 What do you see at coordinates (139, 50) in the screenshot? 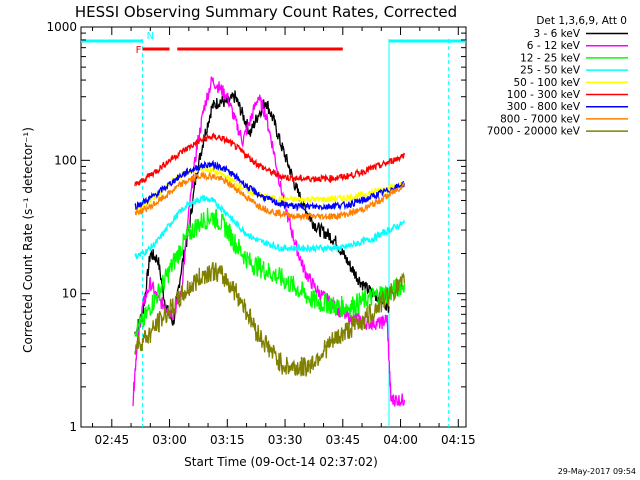
I see `flag-label-F: F` at bounding box center [139, 50].